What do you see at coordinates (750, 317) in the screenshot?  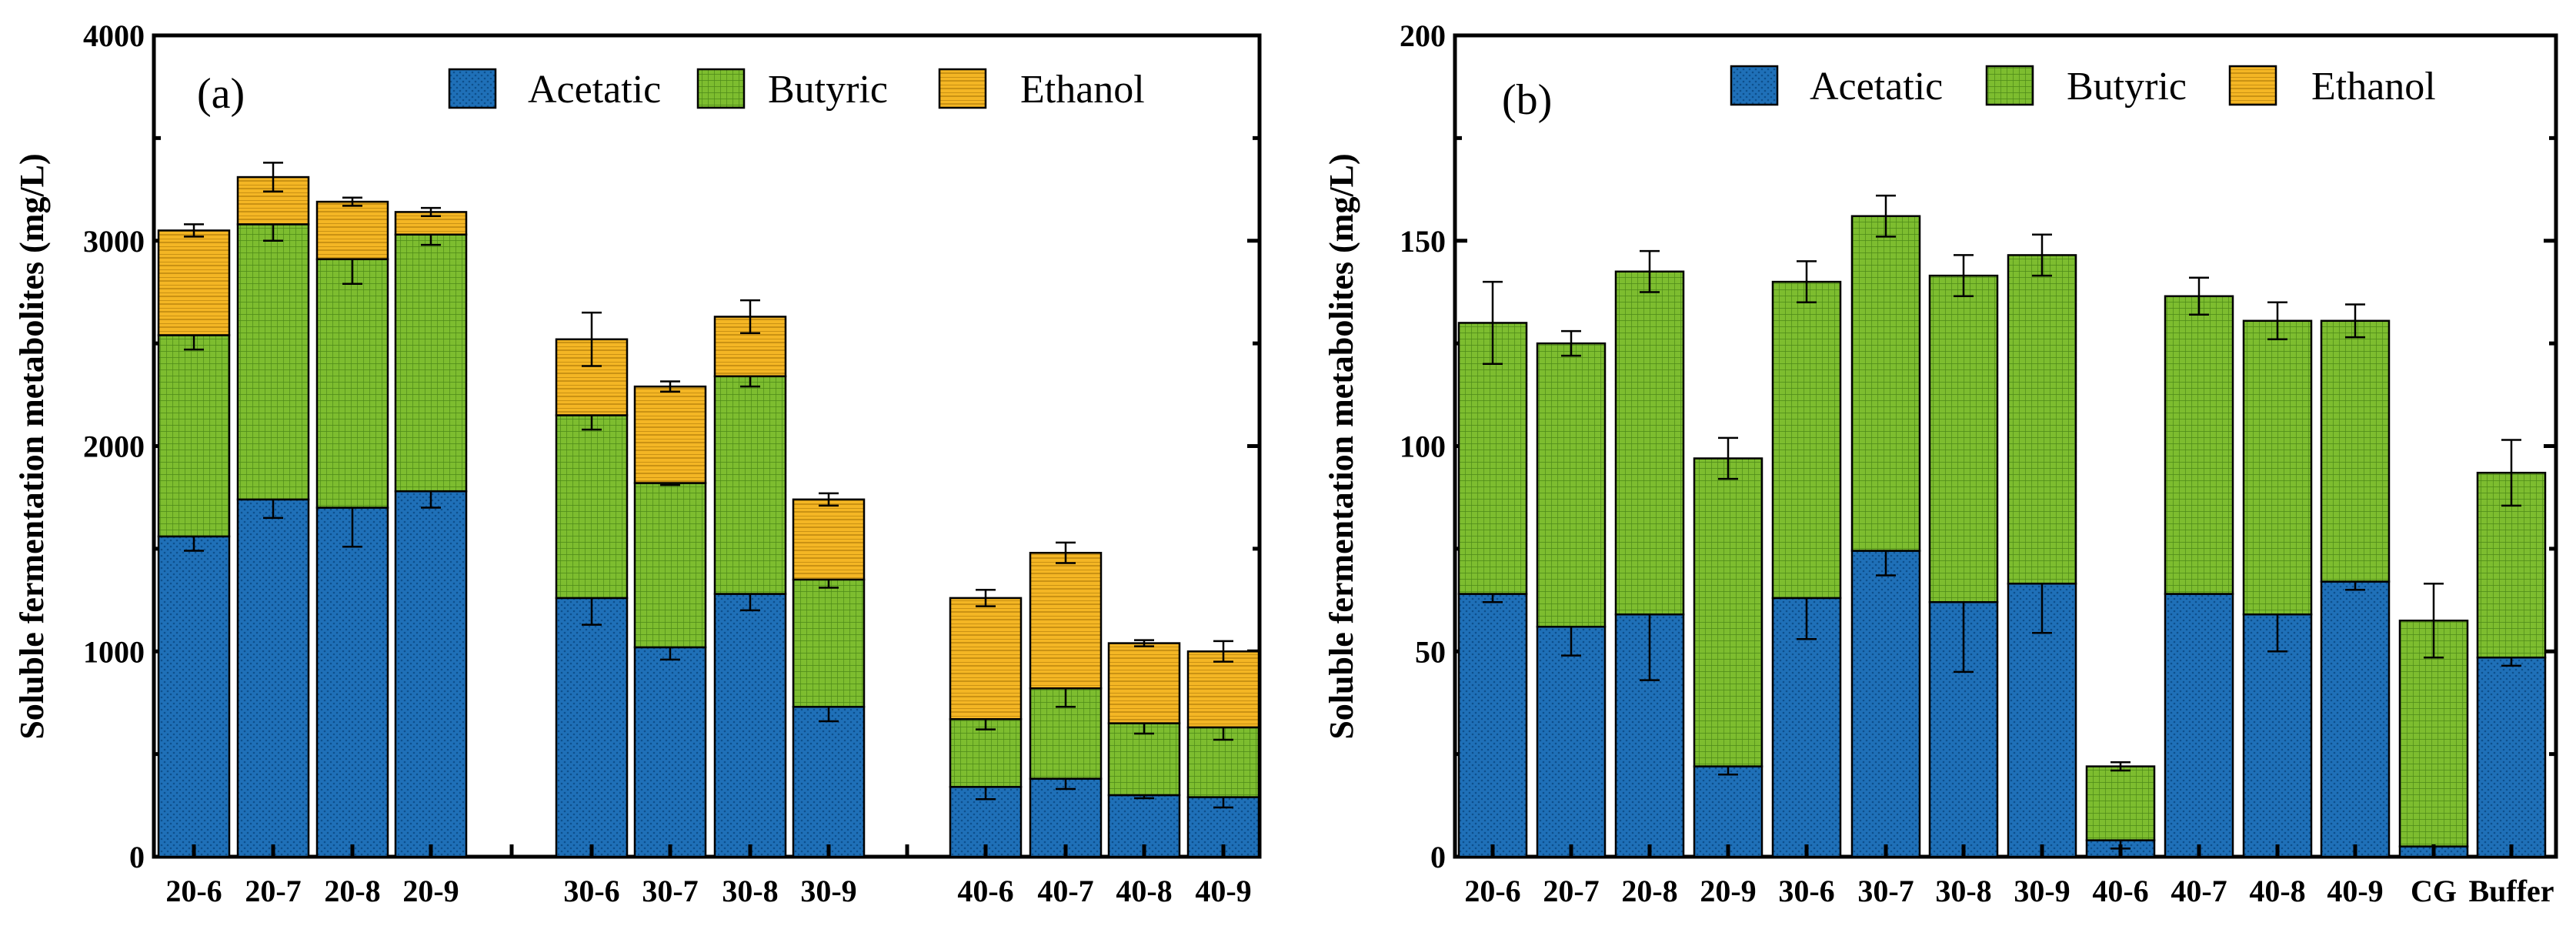 I see `panel-a-error-bar-30-8-ethanol` at bounding box center [750, 317].